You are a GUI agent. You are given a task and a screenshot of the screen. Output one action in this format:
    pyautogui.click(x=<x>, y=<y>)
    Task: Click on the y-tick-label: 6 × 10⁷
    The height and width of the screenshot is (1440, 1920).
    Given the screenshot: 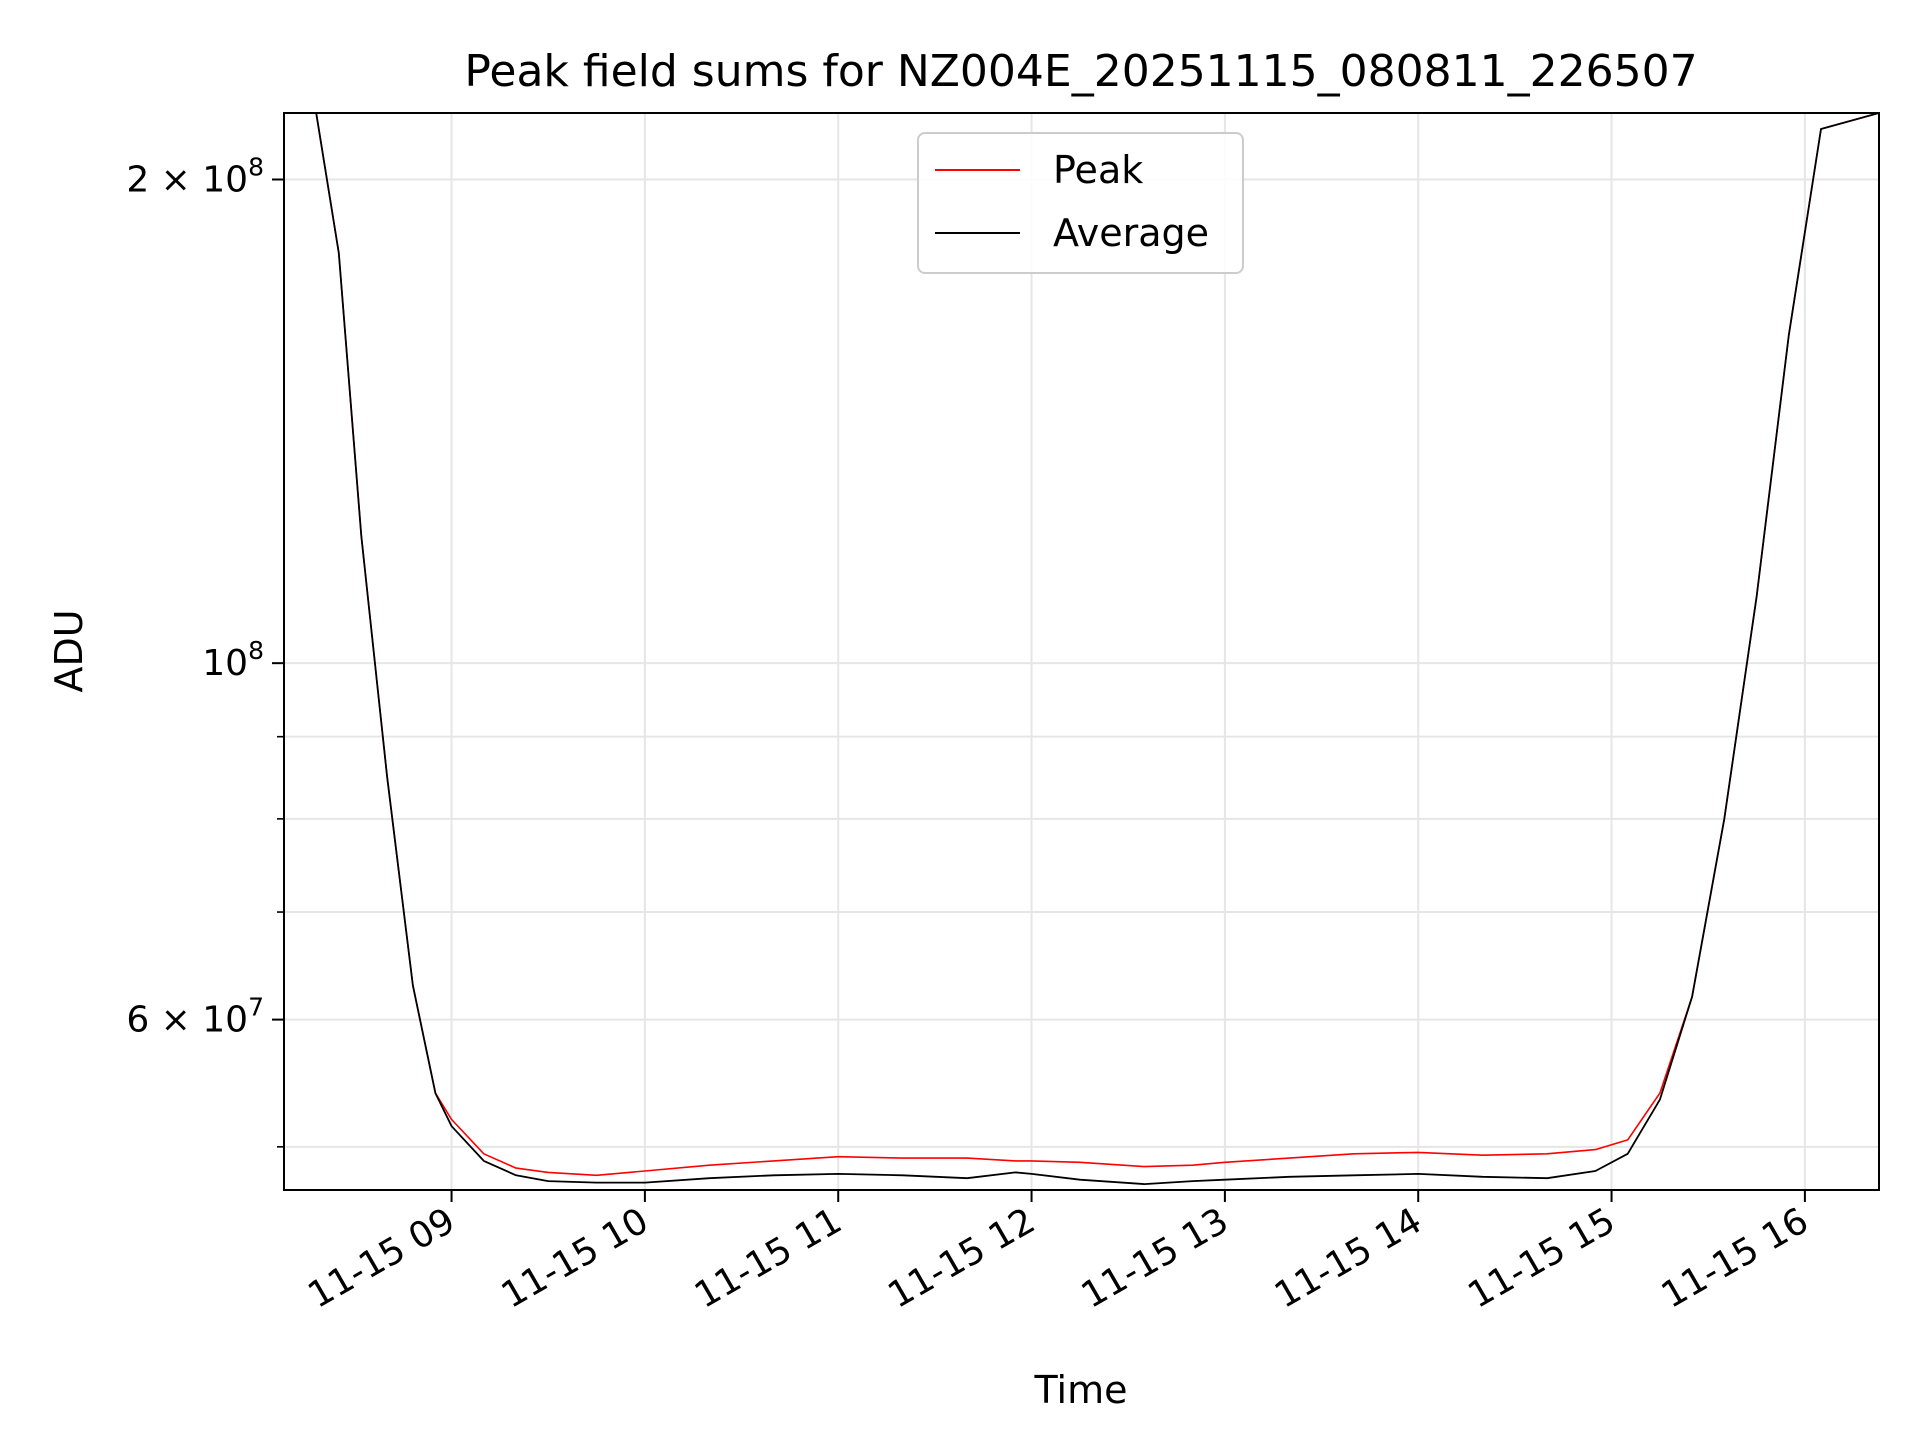 What is the action you would take?
    pyautogui.click(x=195, y=1017)
    